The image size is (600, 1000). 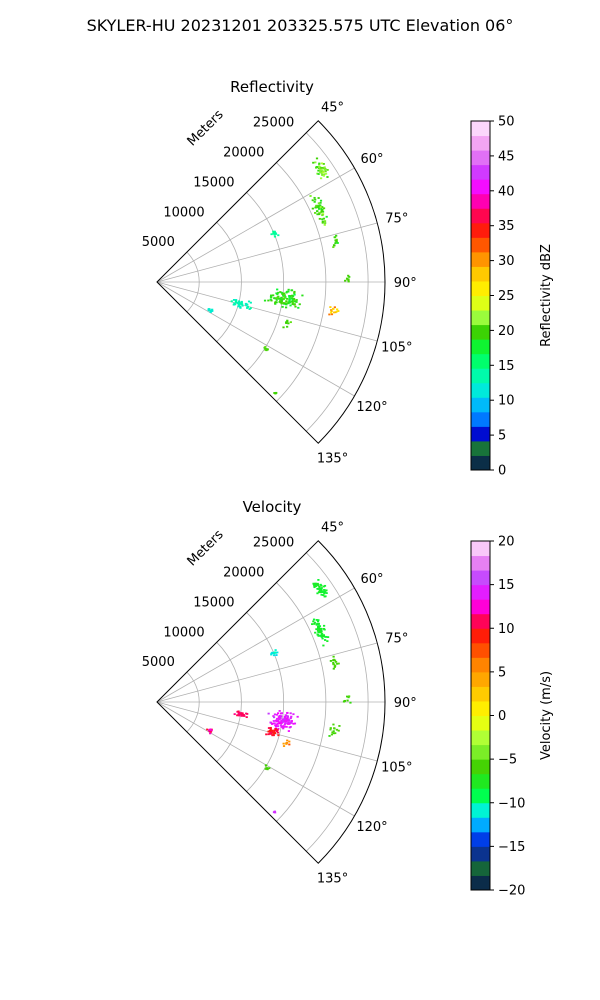 I want to click on azimuth-tick-label: 90°, so click(x=405, y=703).